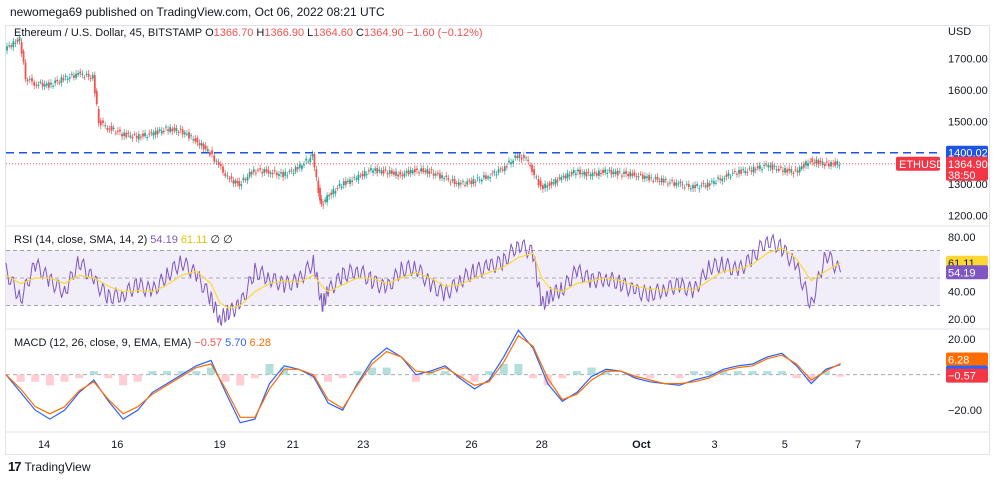  Describe the element at coordinates (221, 240) in the screenshot. I see `rsi-extra: ∅ ∅` at that location.